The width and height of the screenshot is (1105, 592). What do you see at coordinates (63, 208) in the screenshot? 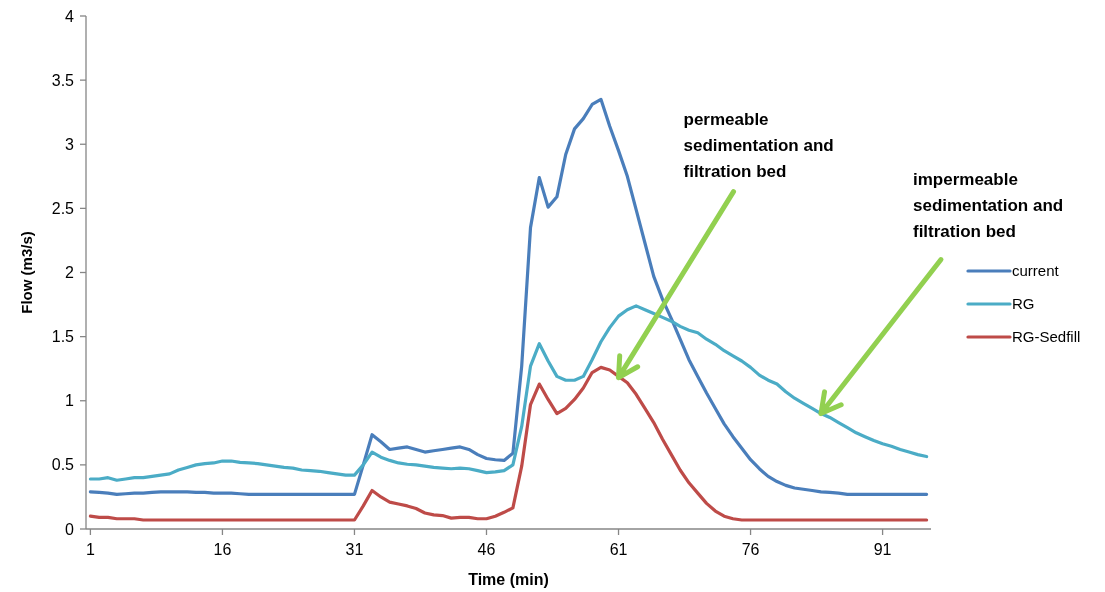
I see `y-tick-label: 2.5` at bounding box center [63, 208].